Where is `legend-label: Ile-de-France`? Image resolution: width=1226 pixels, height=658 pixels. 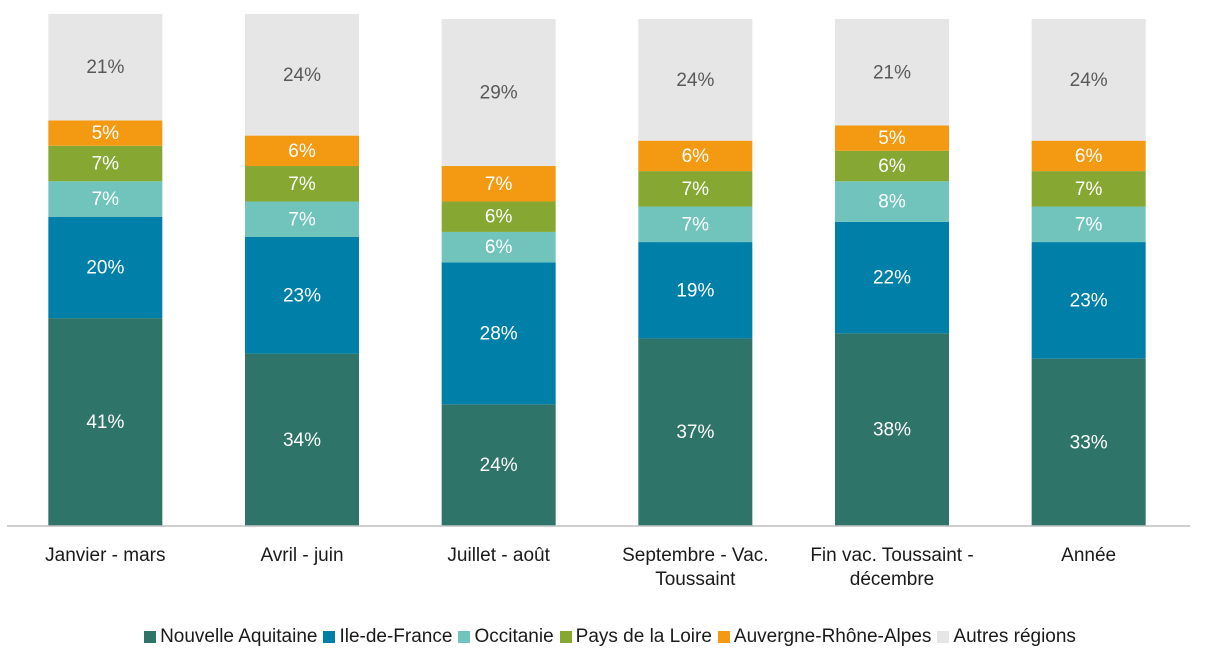
legend-label: Ile-de-France is located at coordinates (396, 636).